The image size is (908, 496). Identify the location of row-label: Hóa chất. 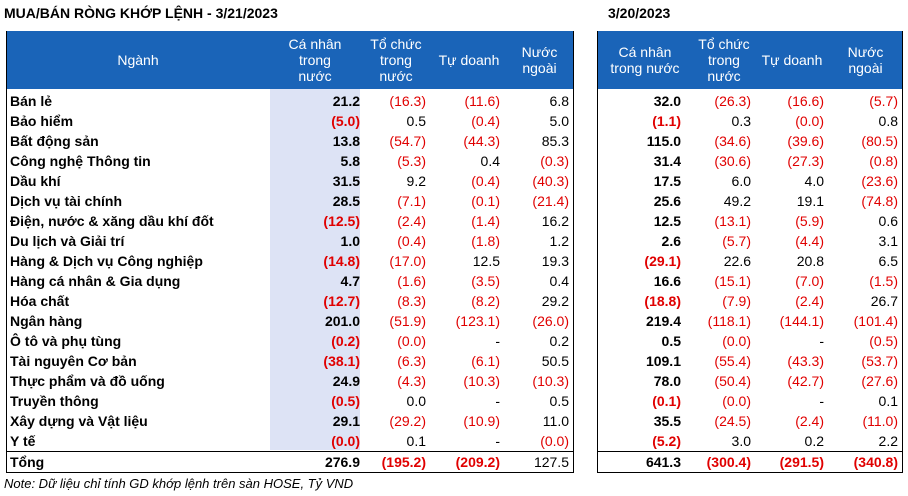
(40, 301).